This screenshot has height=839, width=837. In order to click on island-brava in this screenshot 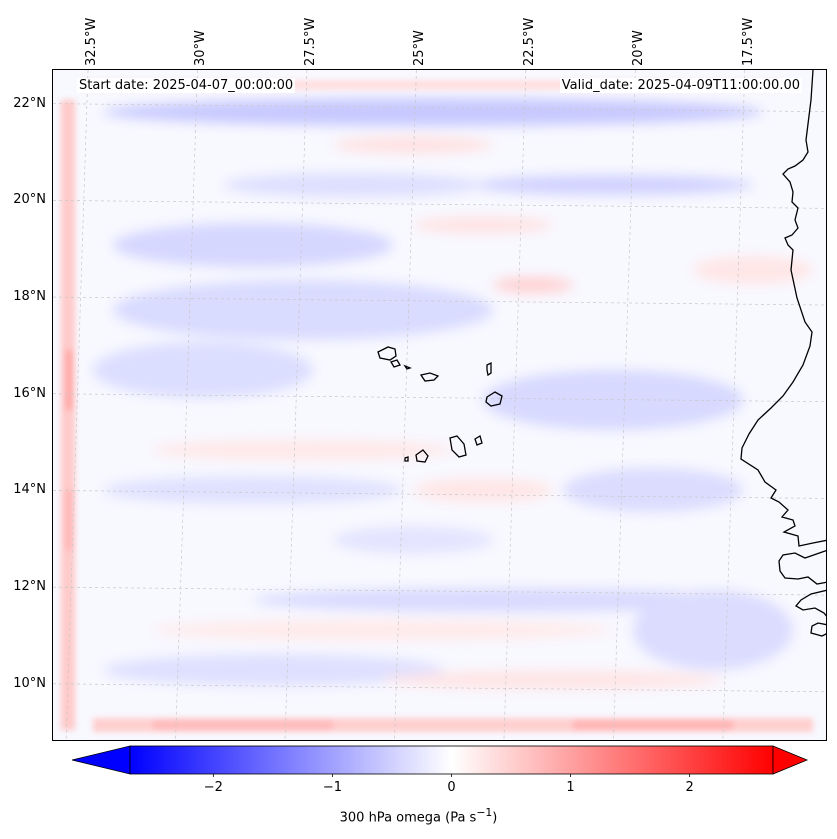, I will do `click(406, 459)`.